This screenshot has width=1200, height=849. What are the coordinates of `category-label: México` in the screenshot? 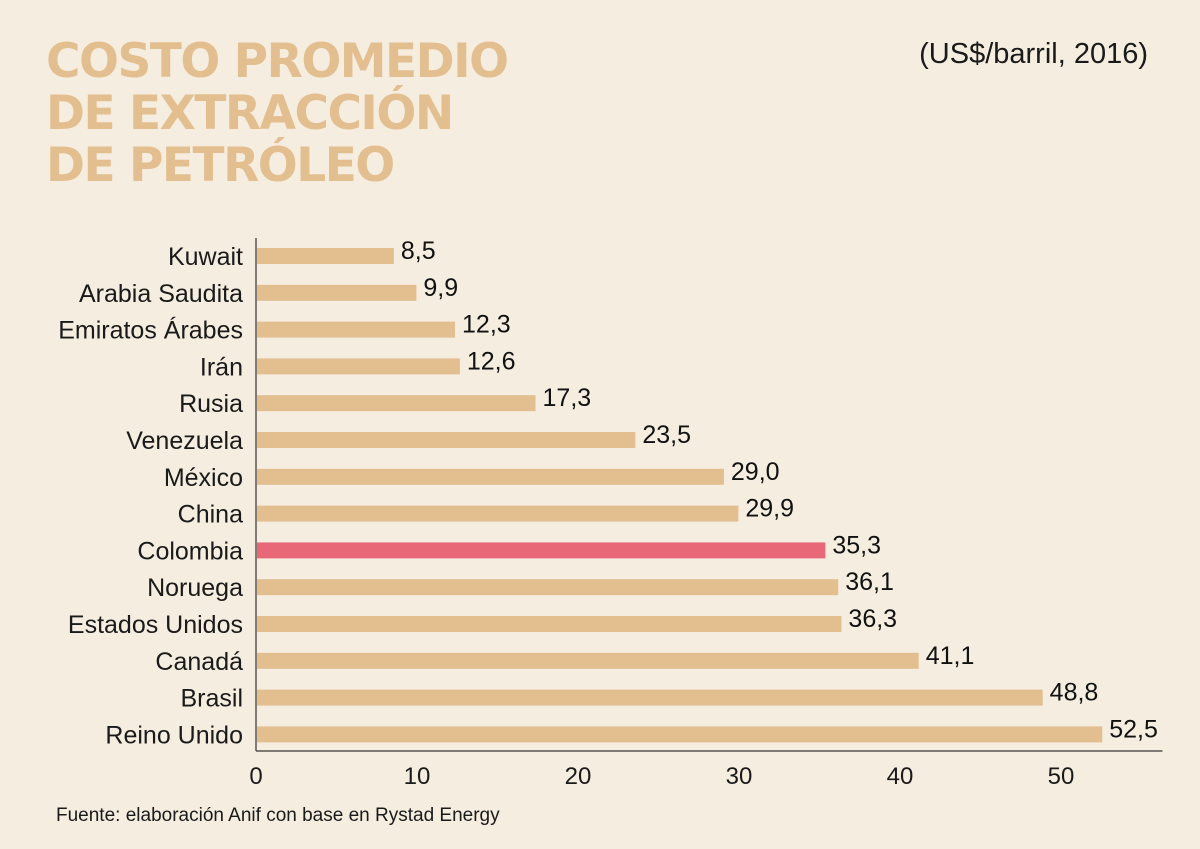 It's located at (203, 478).